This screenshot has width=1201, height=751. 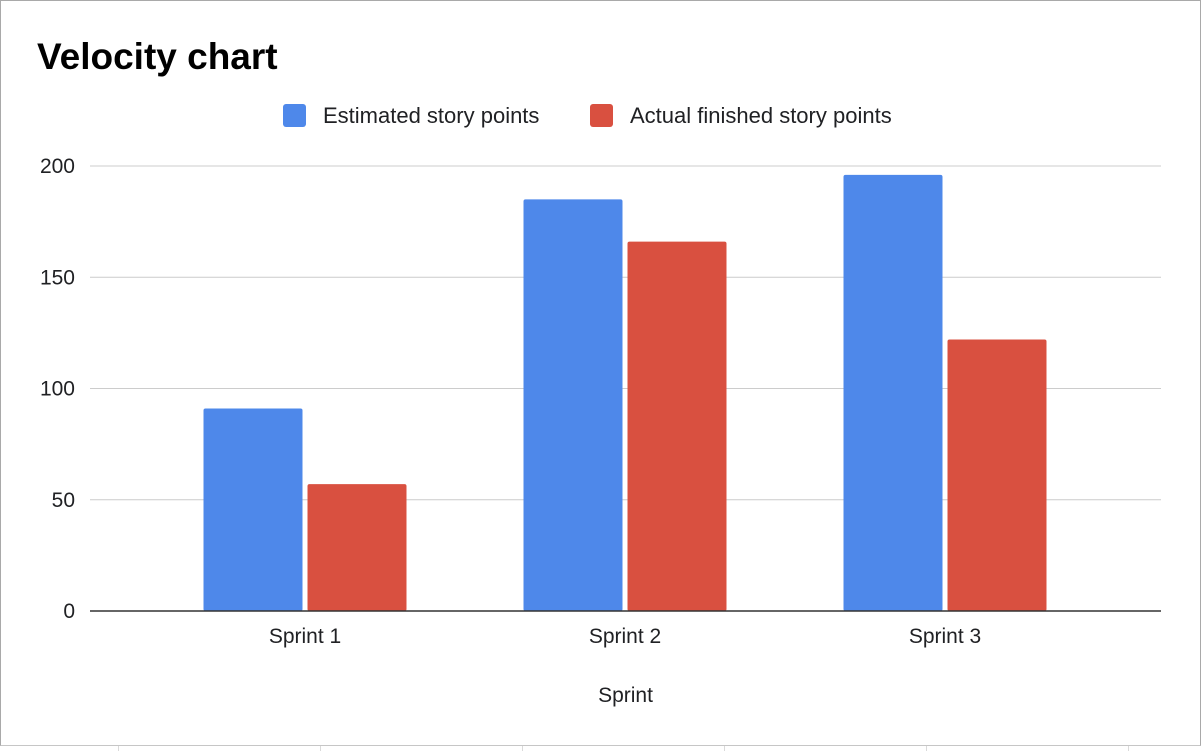 I want to click on y-tick-label: 100, so click(x=57, y=389).